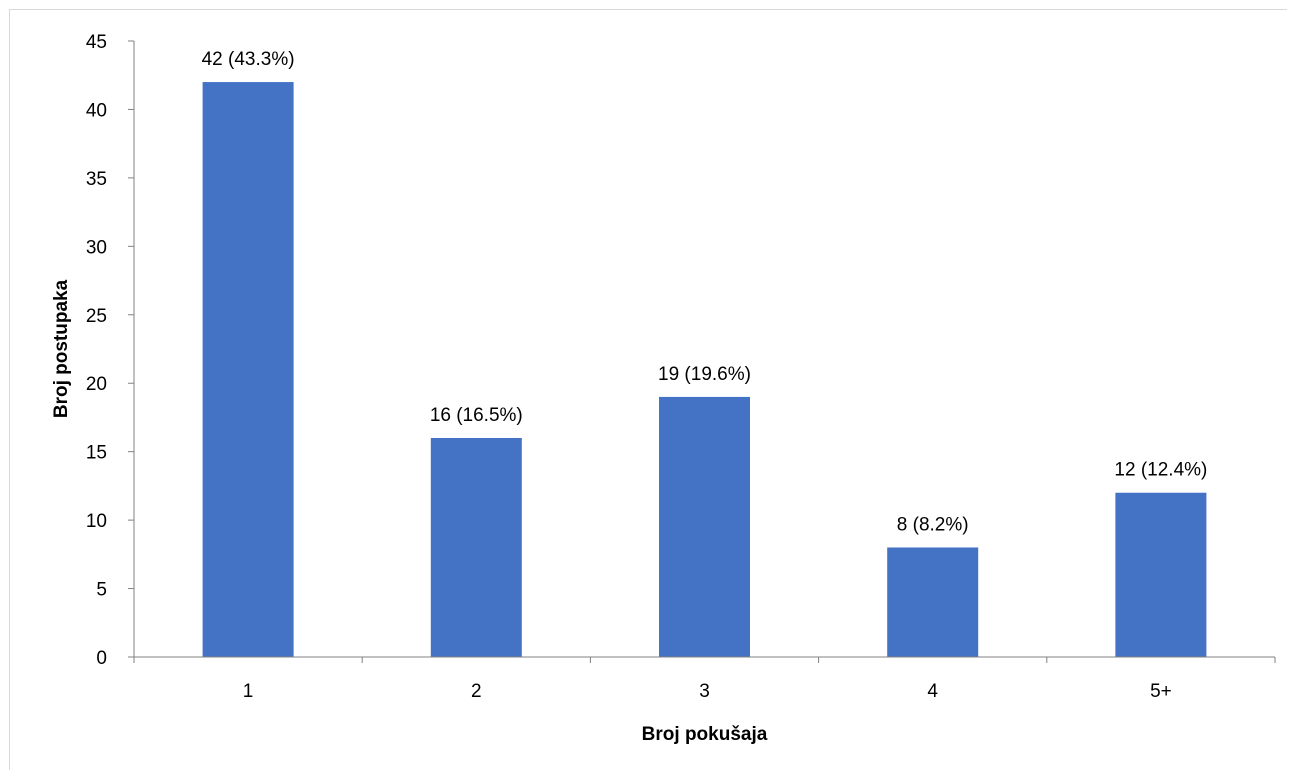  I want to click on y-tick-label: 15, so click(96, 453).